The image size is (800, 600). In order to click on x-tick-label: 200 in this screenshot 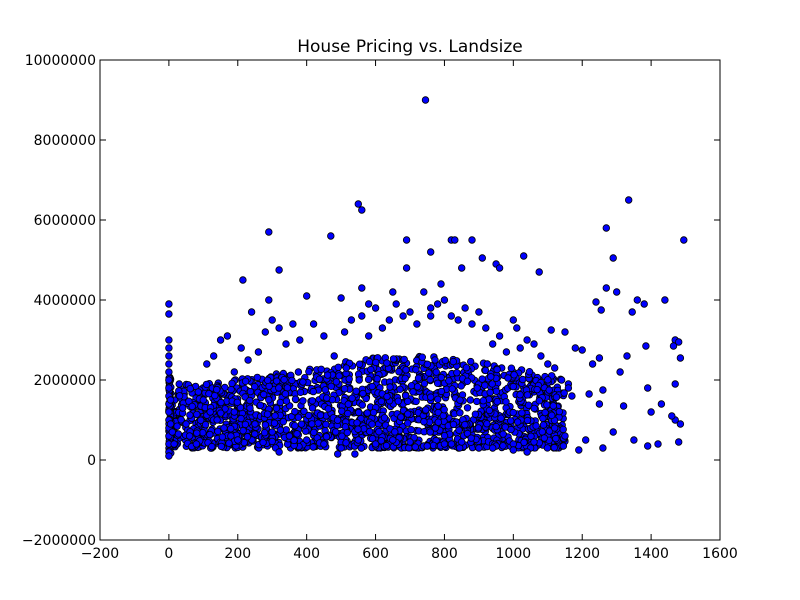, I will do `click(237, 554)`.